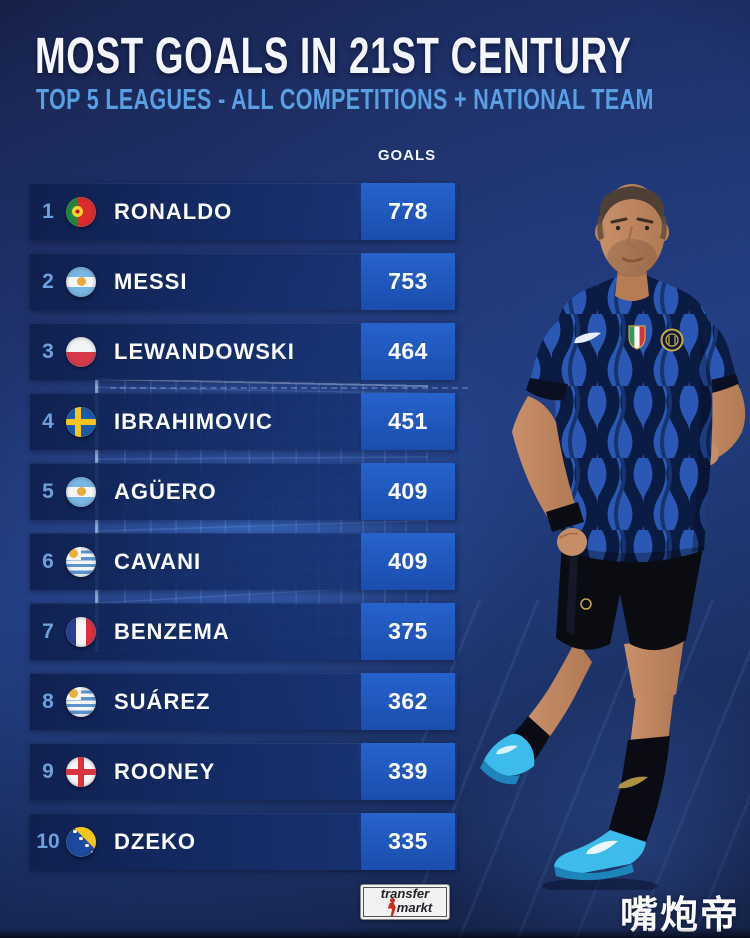 This screenshot has width=750, height=938. What do you see at coordinates (81, 771) in the screenshot?
I see `country-flag-icon-england` at bounding box center [81, 771].